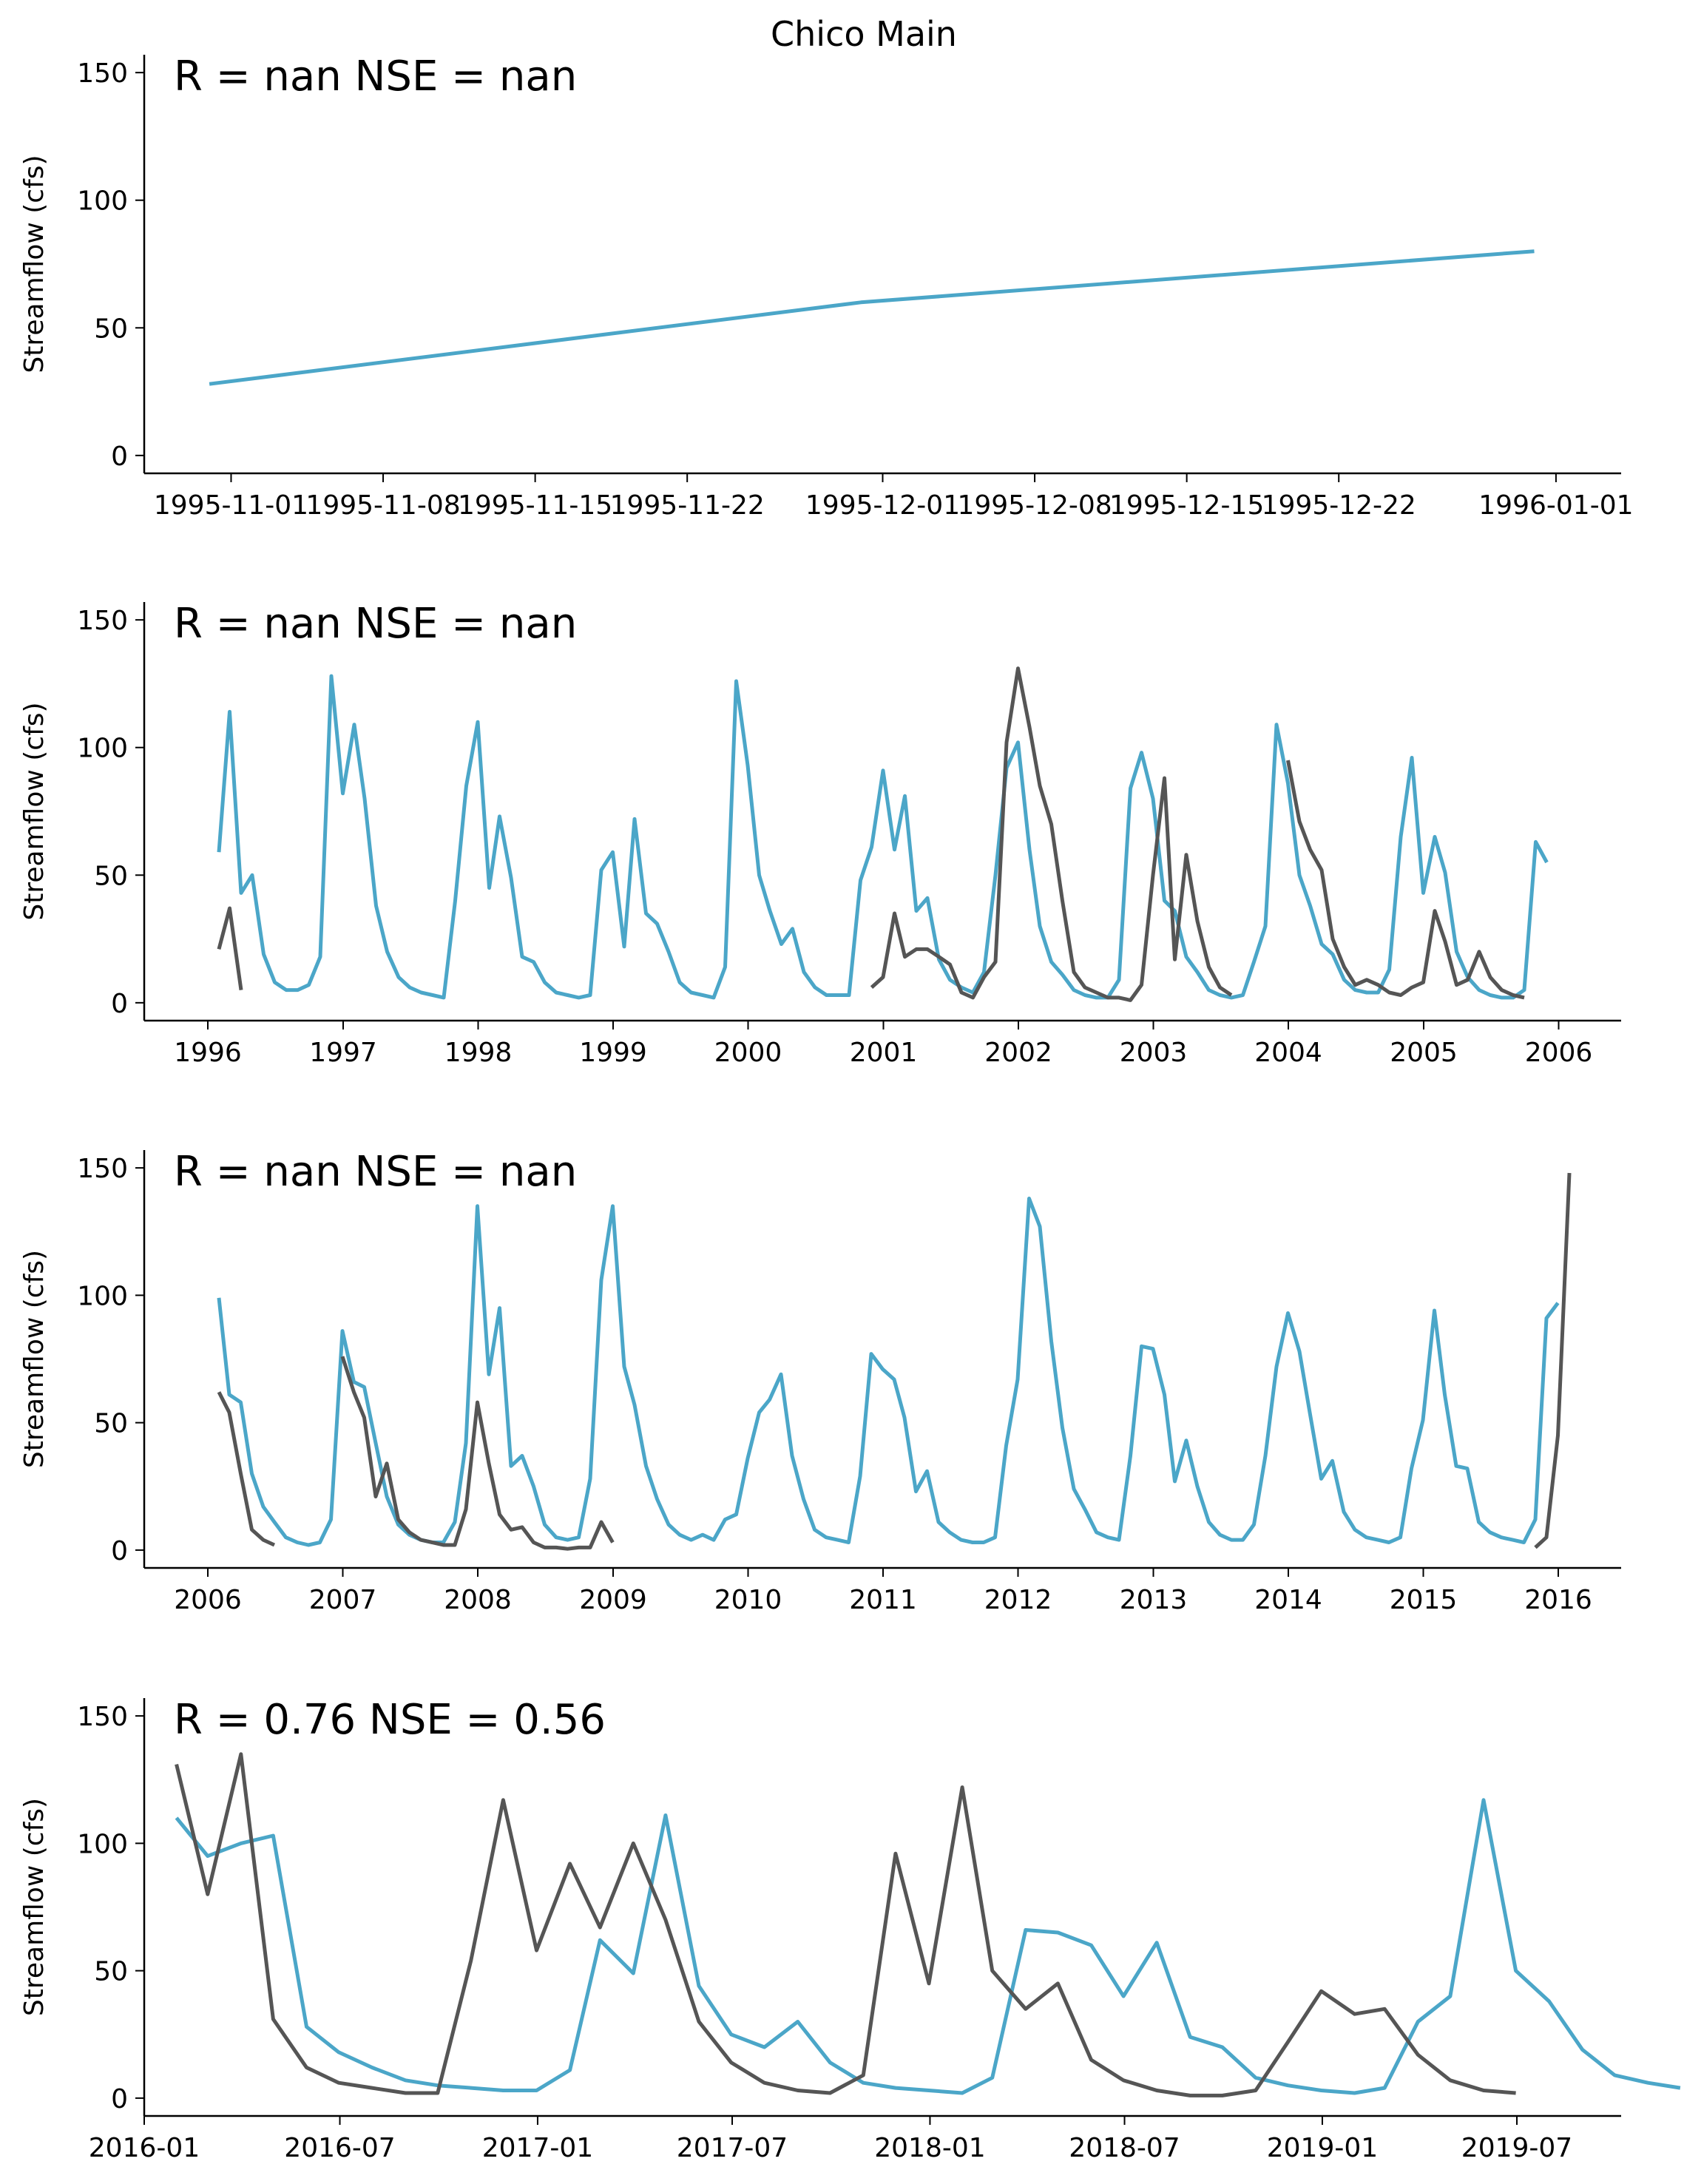 This screenshot has width=1684, height=2184. What do you see at coordinates (1124, 2148) in the screenshot?
I see `x-tick-label: 2018-07` at bounding box center [1124, 2148].